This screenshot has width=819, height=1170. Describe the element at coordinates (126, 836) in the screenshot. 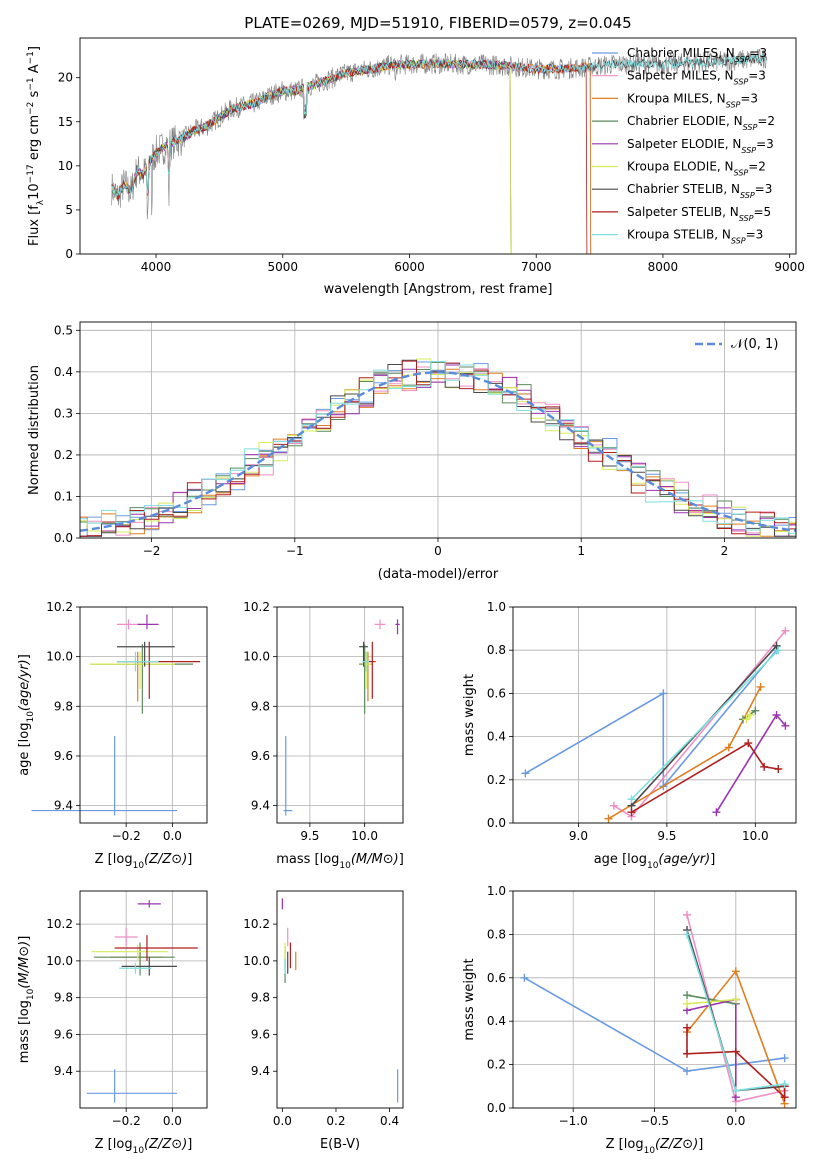

I see `x-tick-label: −0.2` at that location.